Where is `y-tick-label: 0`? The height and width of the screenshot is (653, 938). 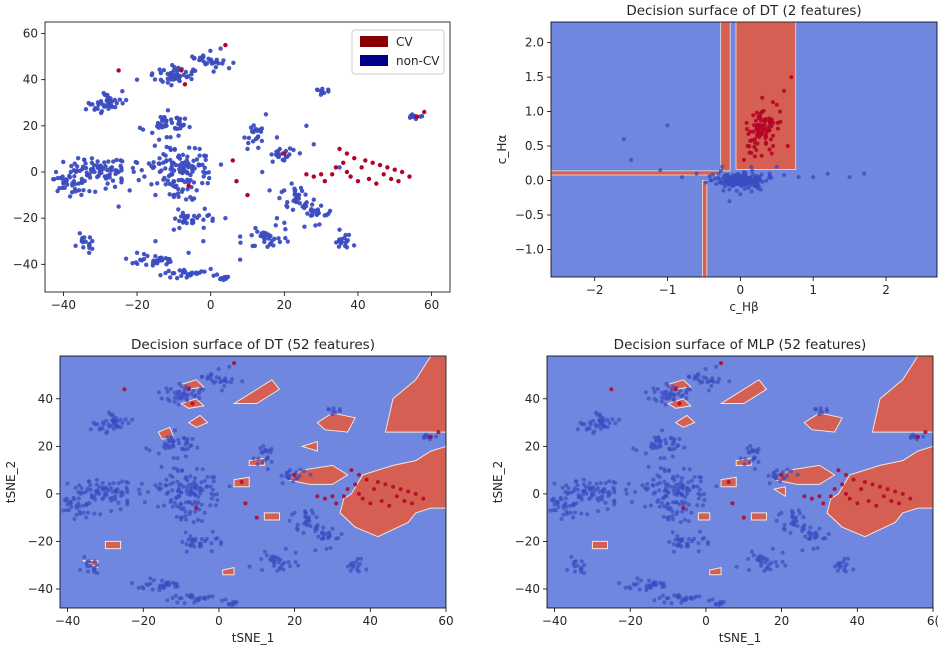
y-tick-label: 0 is located at coordinates (49, 494).